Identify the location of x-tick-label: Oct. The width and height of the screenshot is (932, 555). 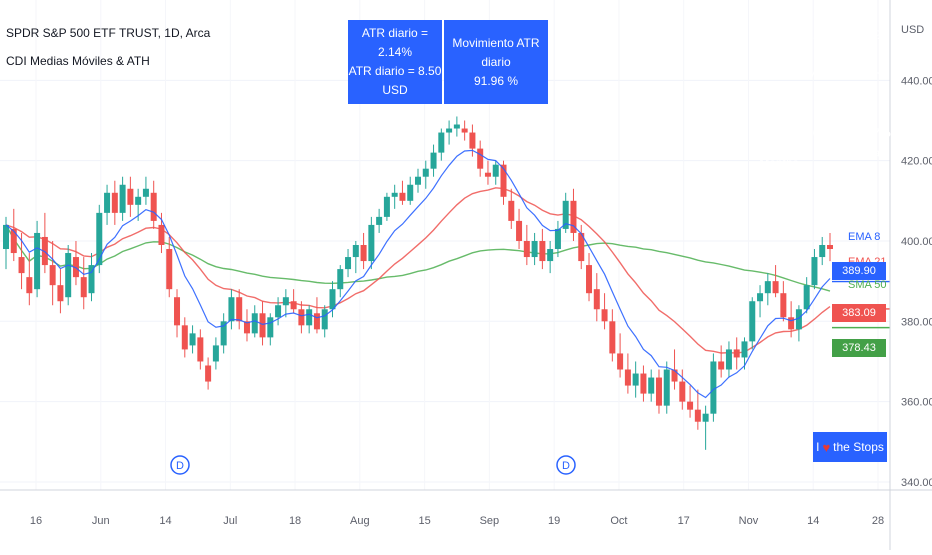
(618, 521).